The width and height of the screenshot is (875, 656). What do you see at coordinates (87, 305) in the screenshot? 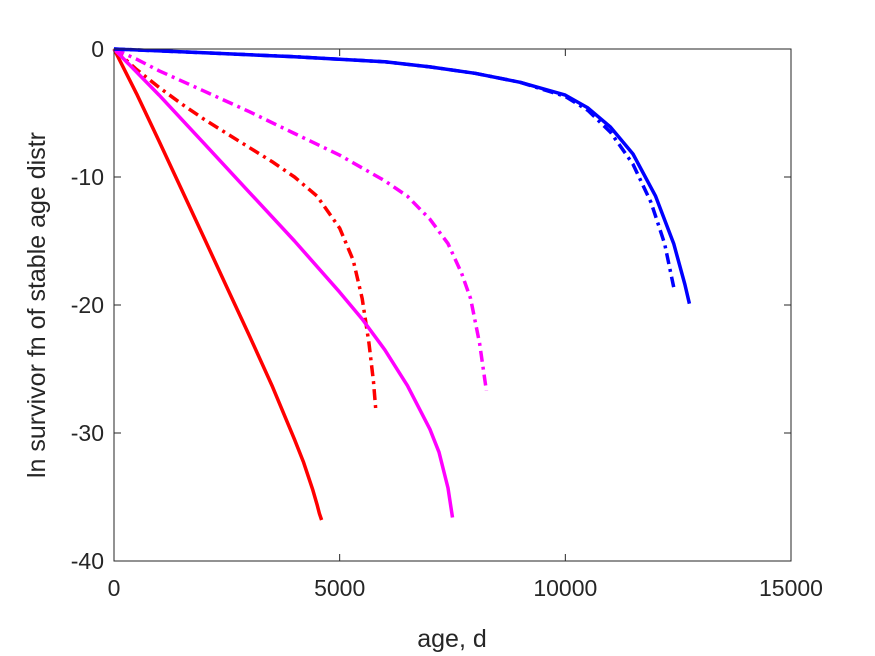
I see `y-tick-label: -20` at bounding box center [87, 305].